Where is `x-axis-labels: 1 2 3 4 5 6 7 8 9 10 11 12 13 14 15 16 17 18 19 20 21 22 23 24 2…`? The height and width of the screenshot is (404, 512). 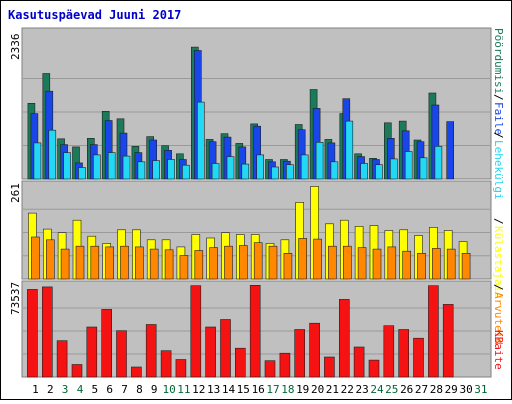
x-axis-labels: 1 2 3 4 5 6 7 8 9 10 11 12 13 14 15 16 17 18 19 20 21 22 23 24 2… is located at coordinates (259, 389).